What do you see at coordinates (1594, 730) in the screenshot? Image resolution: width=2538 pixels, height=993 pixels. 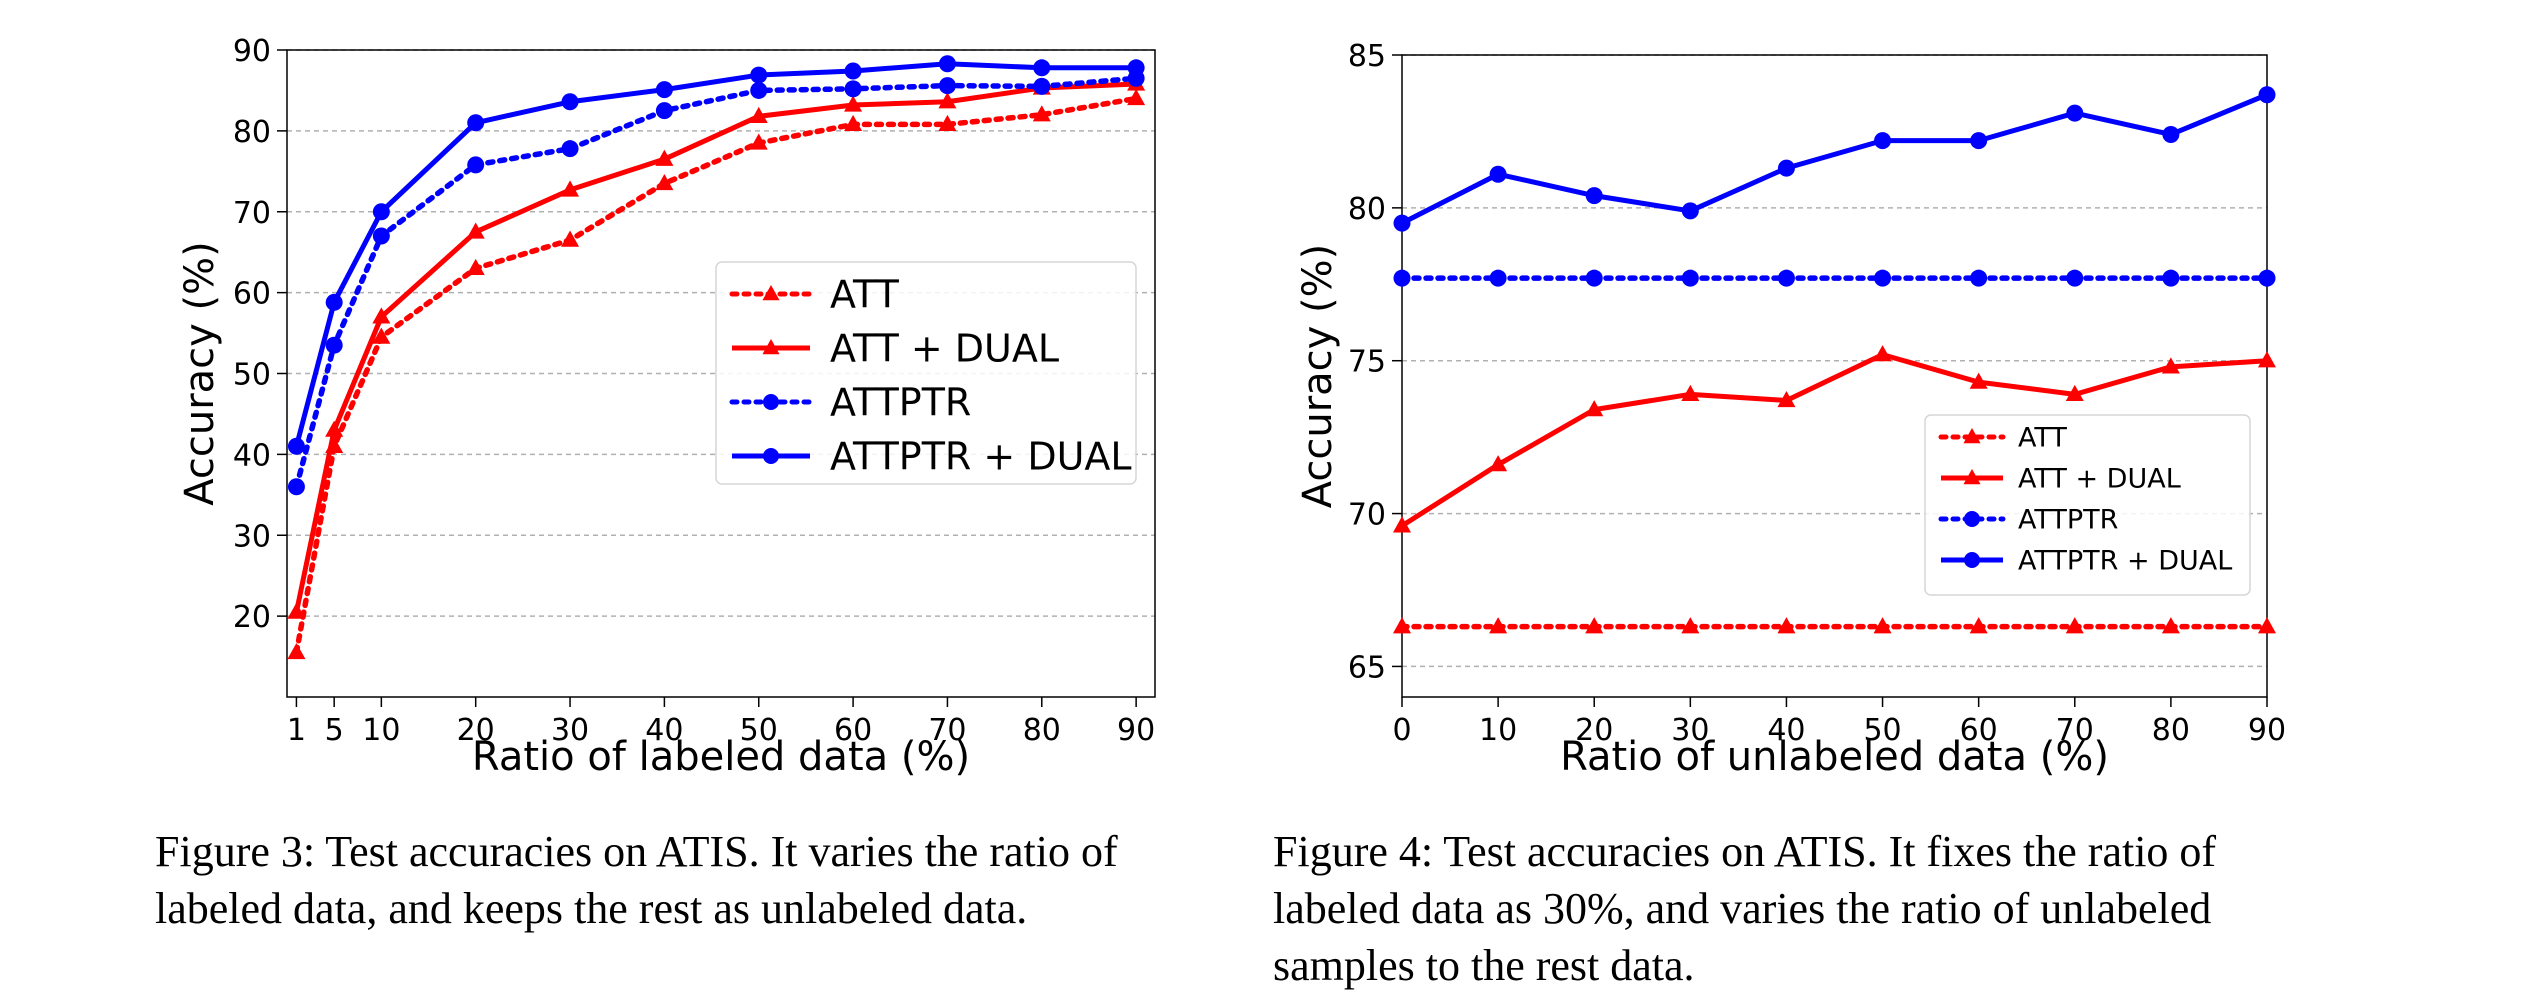 I see `x-tick-label-20: 20` at bounding box center [1594, 730].